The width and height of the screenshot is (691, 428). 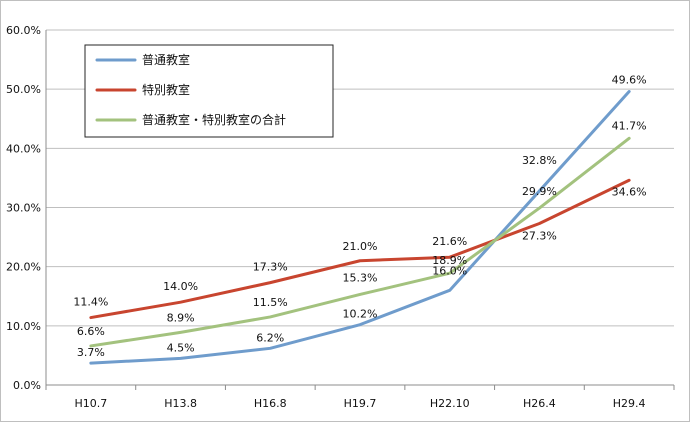 What do you see at coordinates (166, 89) in the screenshot?
I see `legend-label-1: 特別教室` at bounding box center [166, 89].